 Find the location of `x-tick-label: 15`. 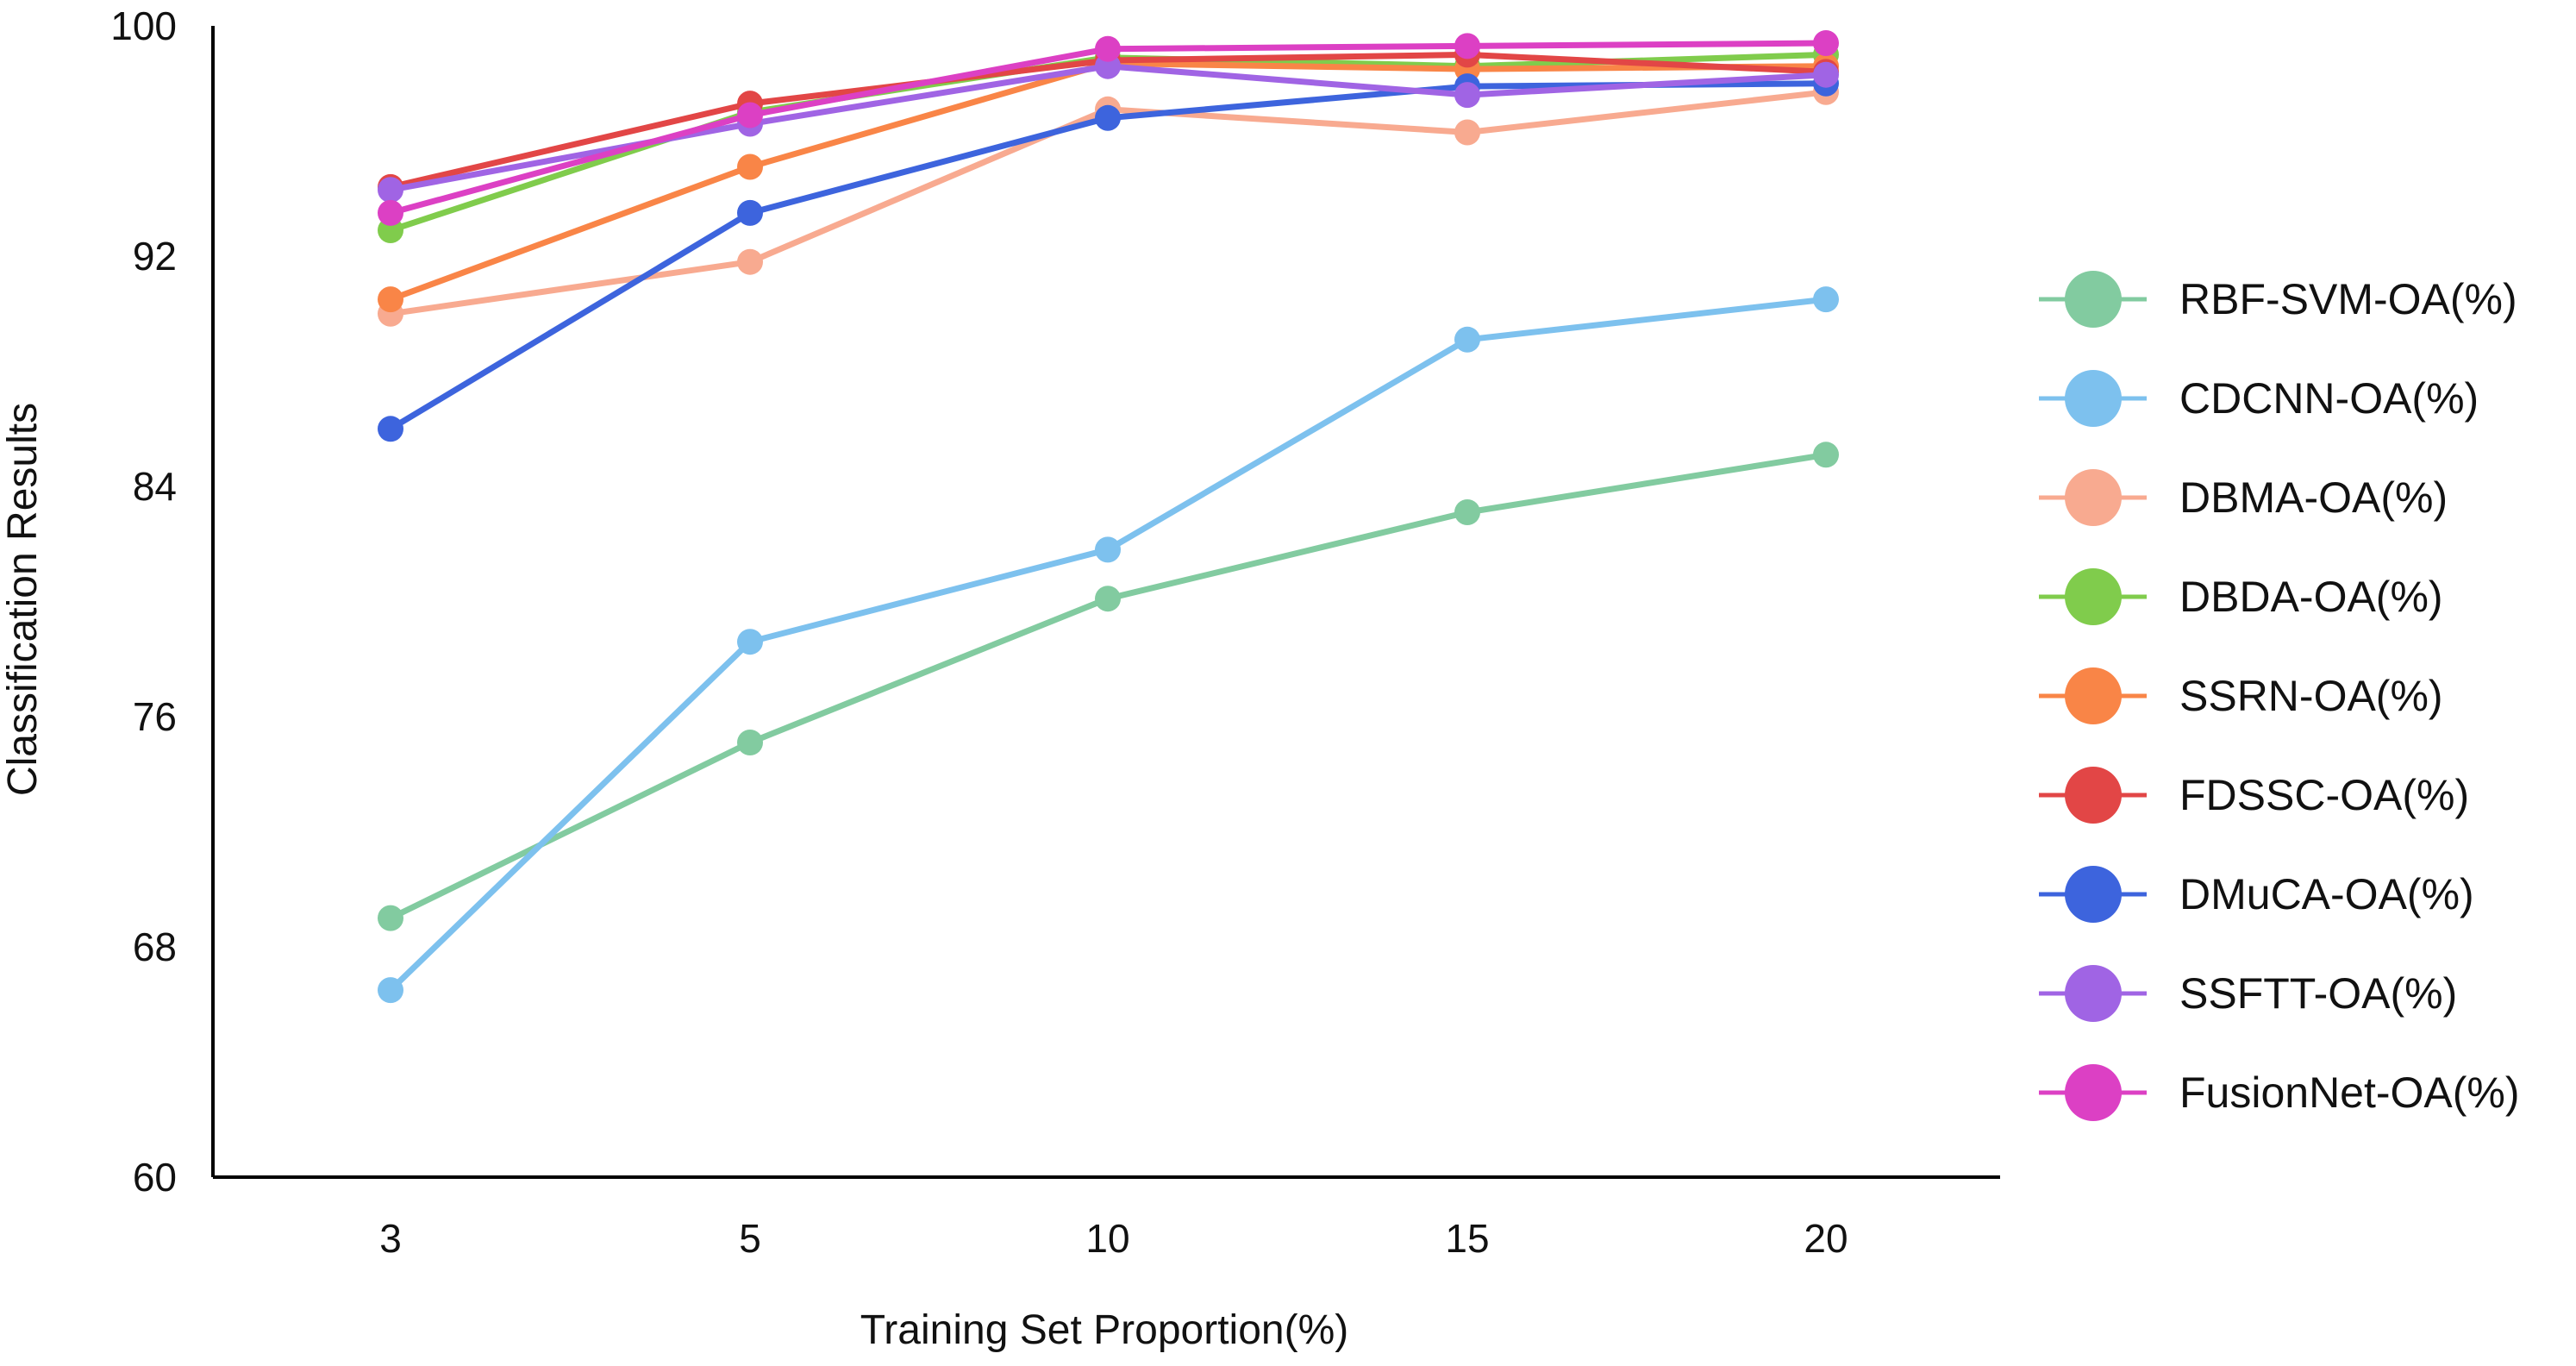

x-tick-label: 15 is located at coordinates (1467, 1238).